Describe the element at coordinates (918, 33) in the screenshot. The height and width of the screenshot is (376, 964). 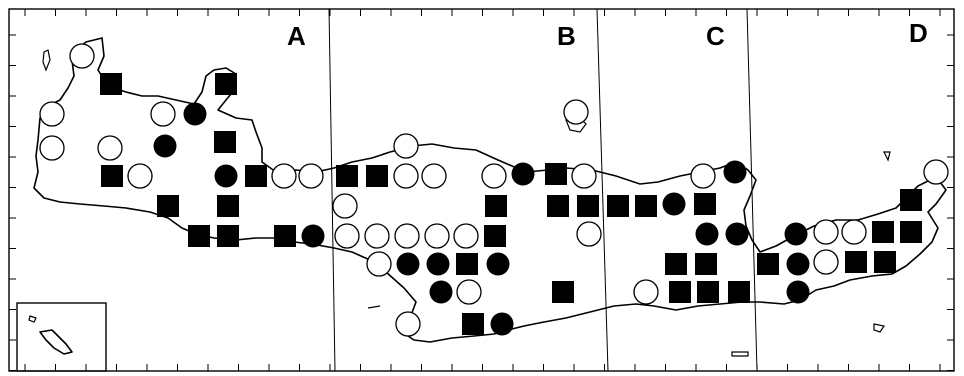
I see `zone-label-d: D` at that location.